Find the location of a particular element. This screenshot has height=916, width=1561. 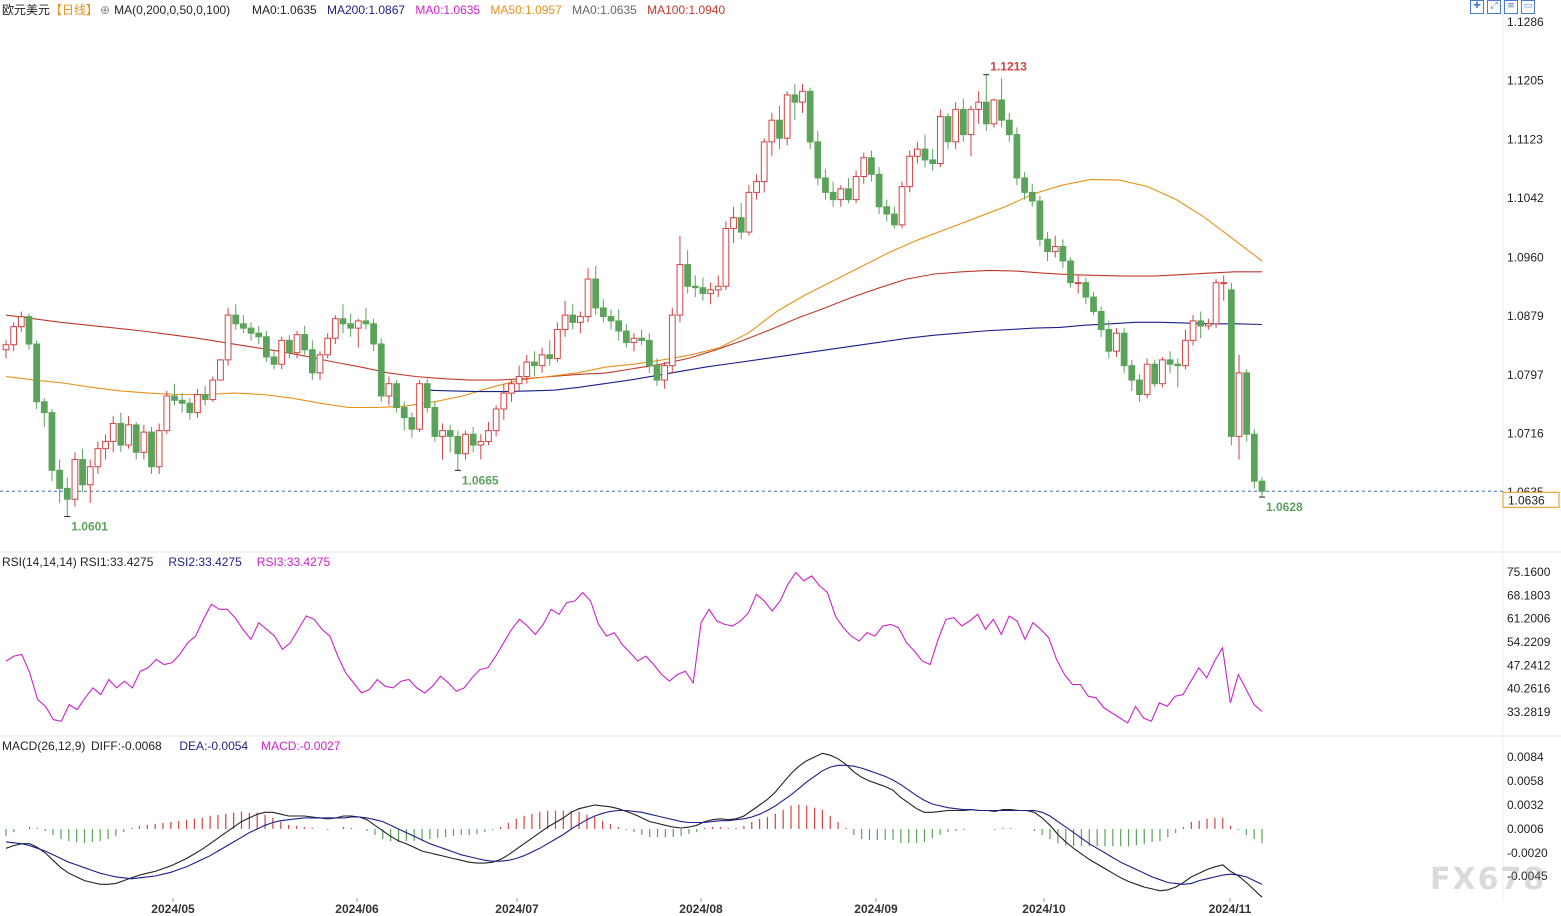

eye-icon: ⊕ is located at coordinates (105, 10).